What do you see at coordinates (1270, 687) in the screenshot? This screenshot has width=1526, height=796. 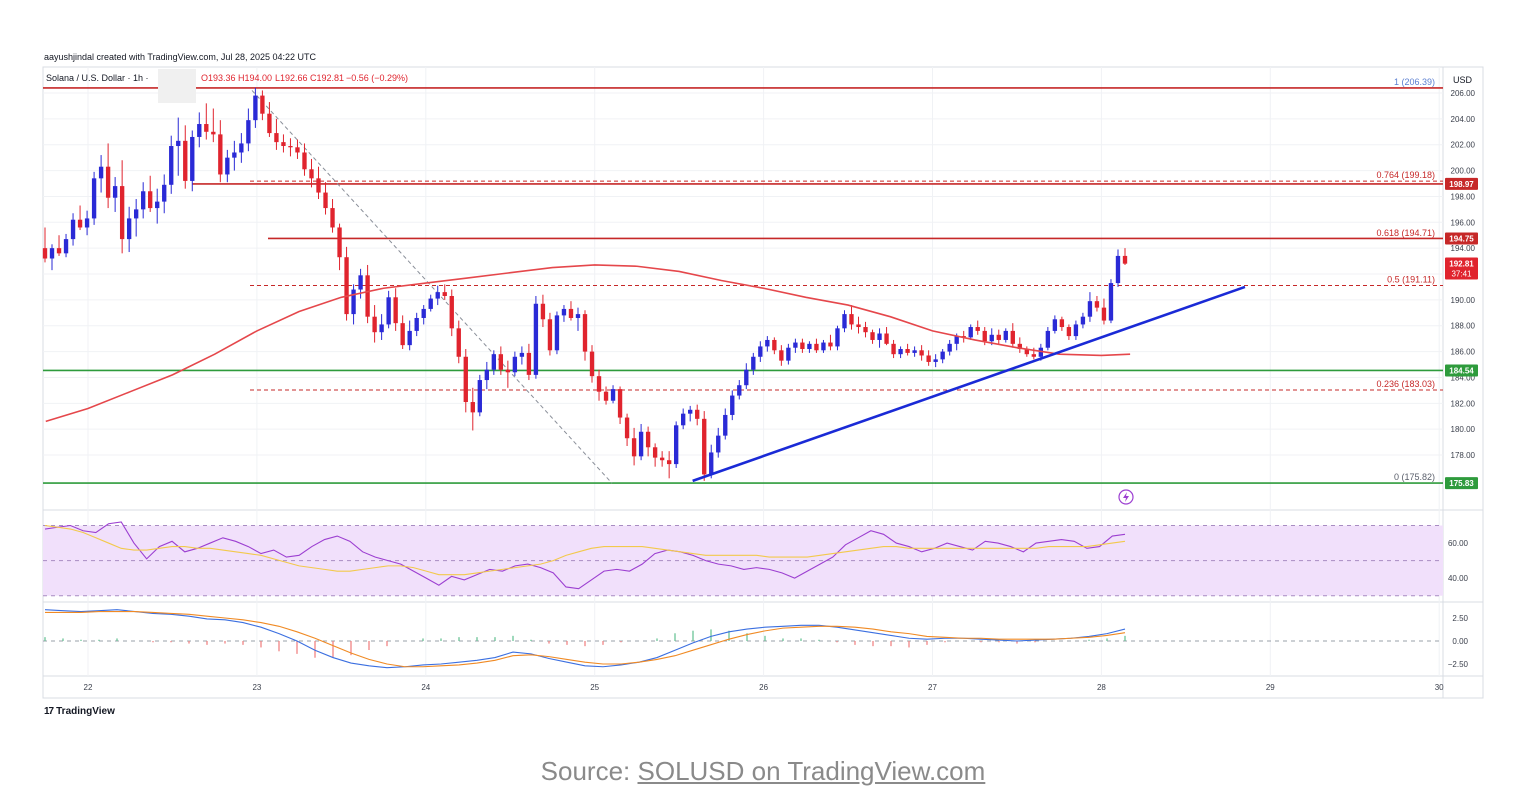 I see `time-tick-label: 29` at bounding box center [1270, 687].